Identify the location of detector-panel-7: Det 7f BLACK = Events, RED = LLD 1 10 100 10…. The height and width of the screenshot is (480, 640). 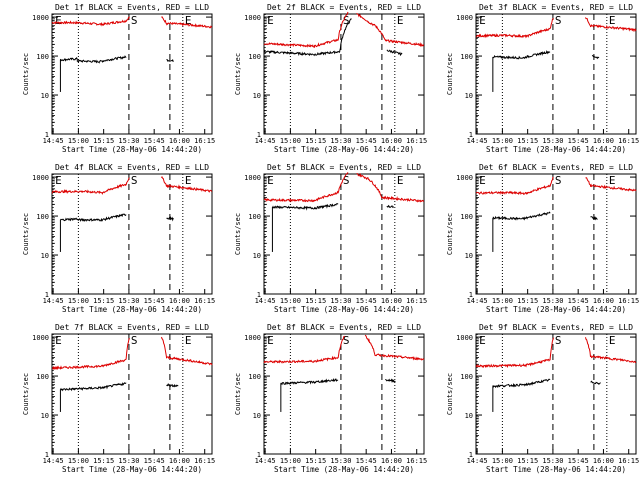
(118, 398).